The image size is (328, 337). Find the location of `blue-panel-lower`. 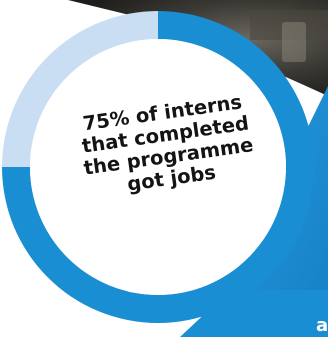

blue-panel-lower is located at coordinates (254, 313).